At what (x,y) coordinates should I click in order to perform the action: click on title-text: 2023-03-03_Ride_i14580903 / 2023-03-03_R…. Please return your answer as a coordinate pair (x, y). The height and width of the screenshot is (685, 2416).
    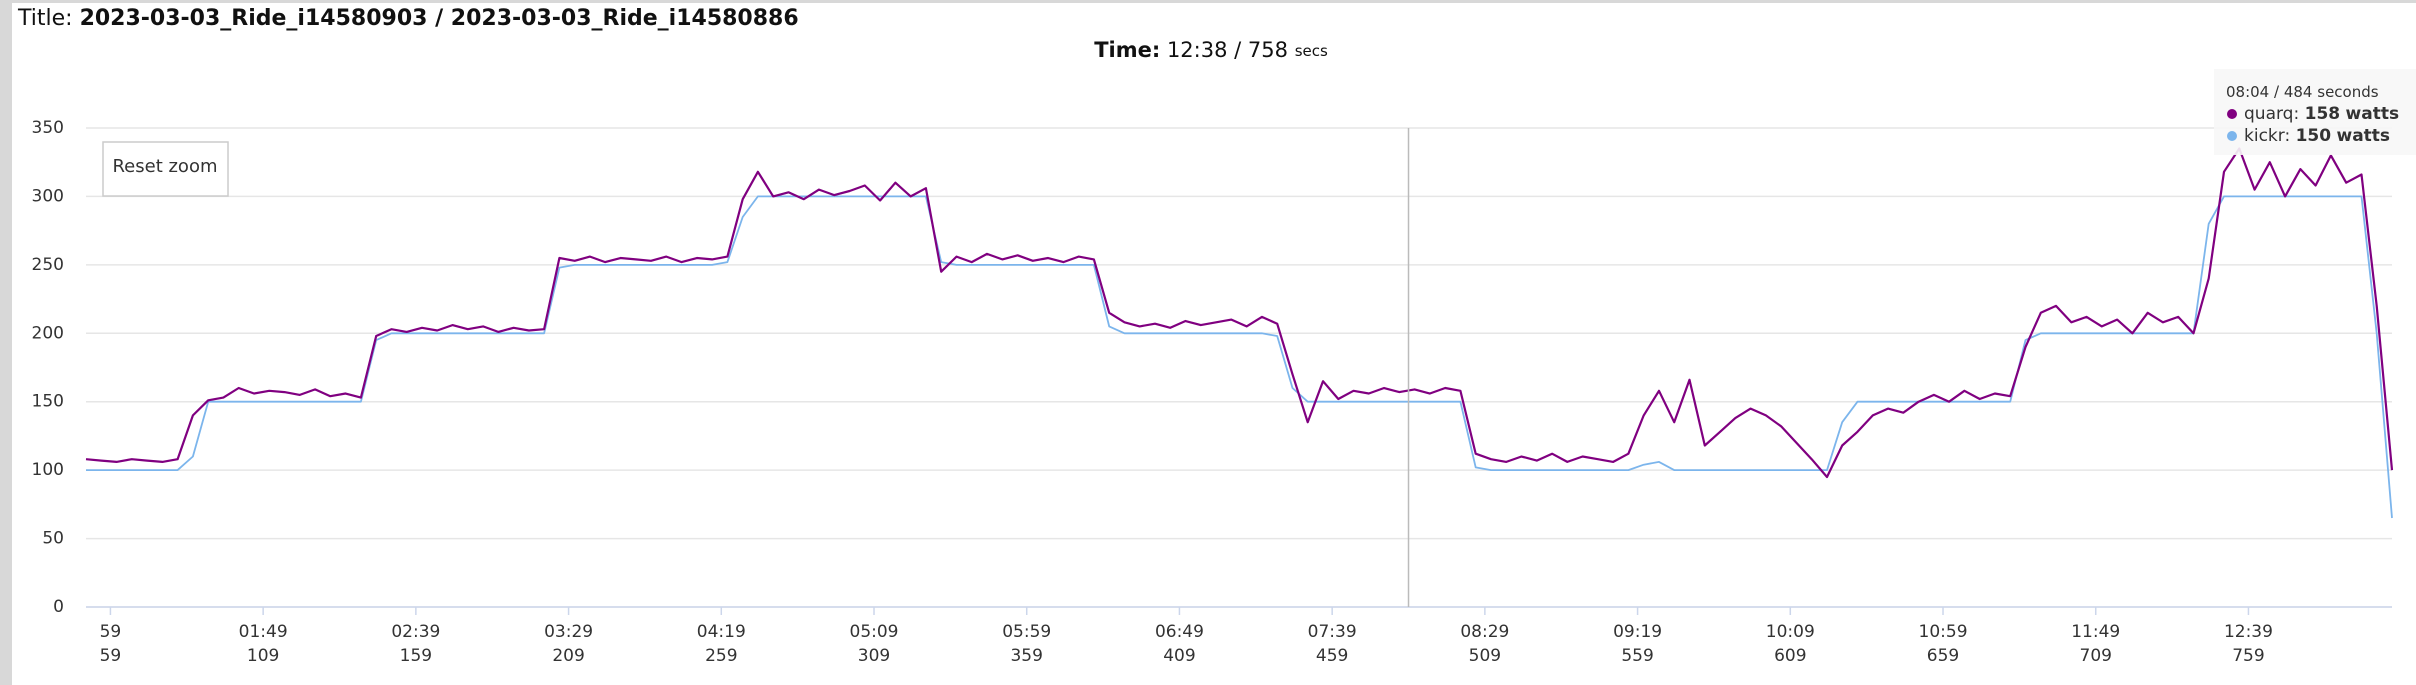
    Looking at the image, I should click on (439, 18).